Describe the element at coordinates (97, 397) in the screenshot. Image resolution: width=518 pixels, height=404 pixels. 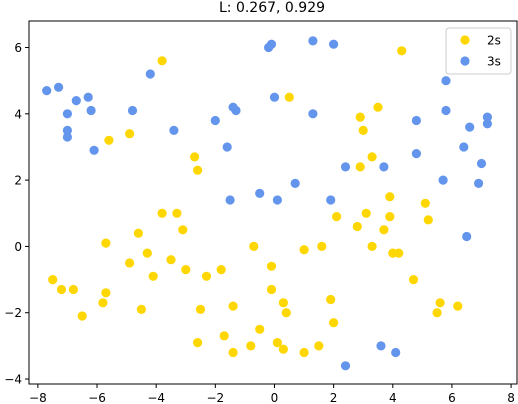
I see `x-tick-label-1: −6` at that location.